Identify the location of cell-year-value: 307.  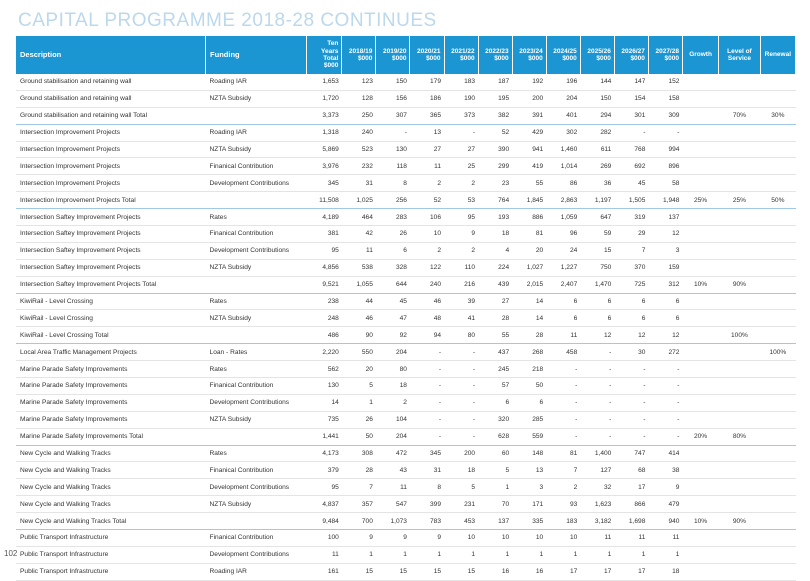
(392, 116).